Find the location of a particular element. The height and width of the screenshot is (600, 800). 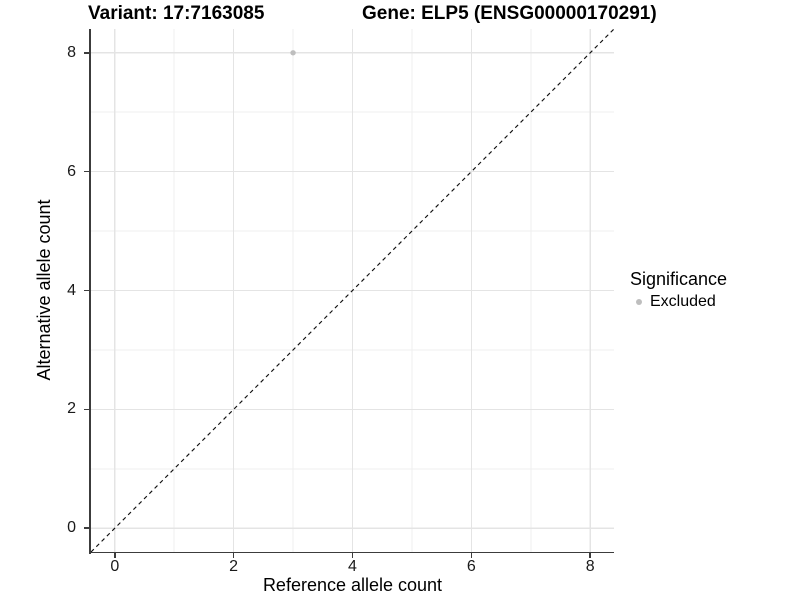

y-tick-label: 4 is located at coordinates (71, 290).